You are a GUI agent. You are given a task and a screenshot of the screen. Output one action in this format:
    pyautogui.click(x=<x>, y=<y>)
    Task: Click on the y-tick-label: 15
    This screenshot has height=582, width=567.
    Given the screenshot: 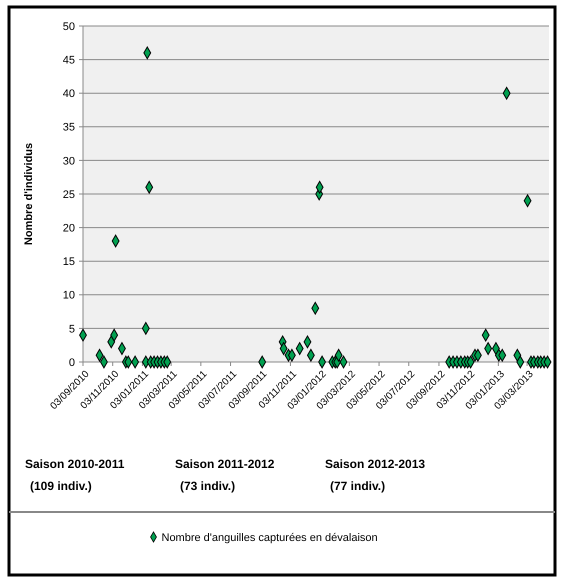 What is the action you would take?
    pyautogui.click(x=68, y=262)
    